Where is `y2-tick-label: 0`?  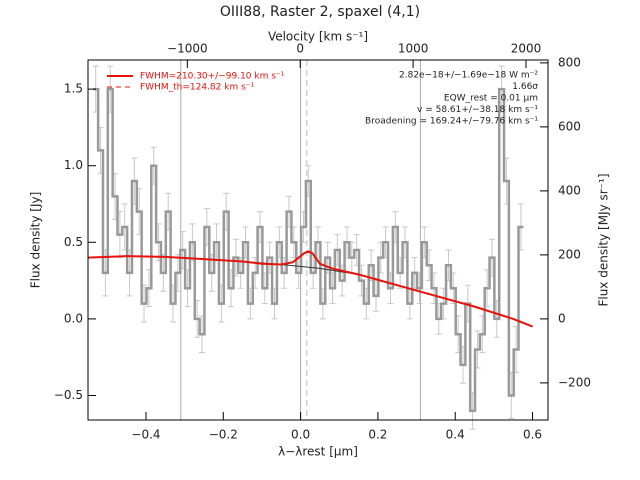 y2-tick-label: 0 is located at coordinates (562, 318).